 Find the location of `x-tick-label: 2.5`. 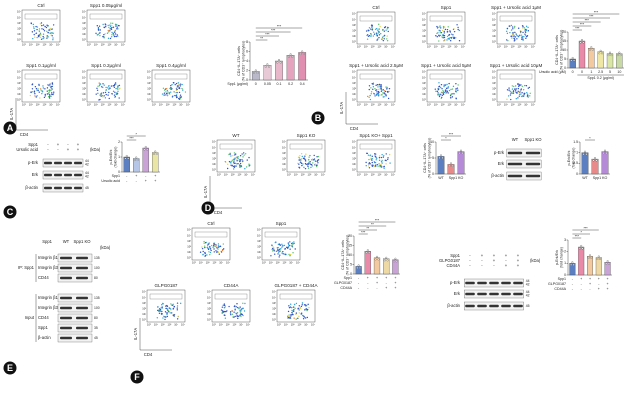

x-tick-label: 2.5 is located at coordinates (600, 72).